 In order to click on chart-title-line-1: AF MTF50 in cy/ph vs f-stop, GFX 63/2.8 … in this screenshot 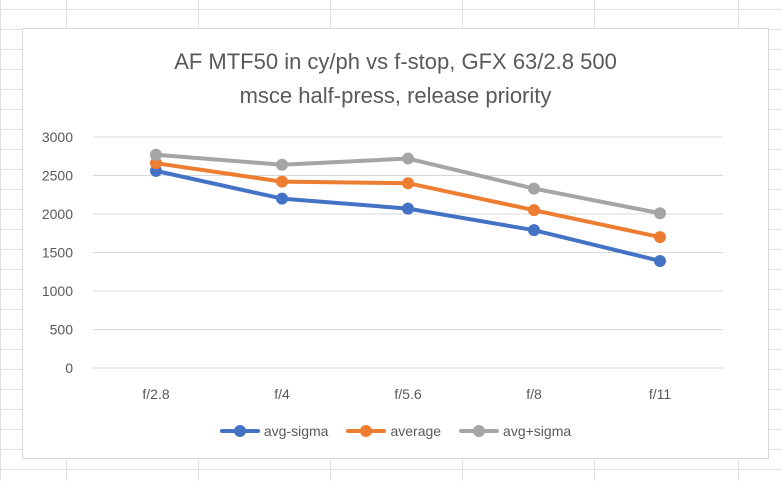, I will do `click(395, 61)`.